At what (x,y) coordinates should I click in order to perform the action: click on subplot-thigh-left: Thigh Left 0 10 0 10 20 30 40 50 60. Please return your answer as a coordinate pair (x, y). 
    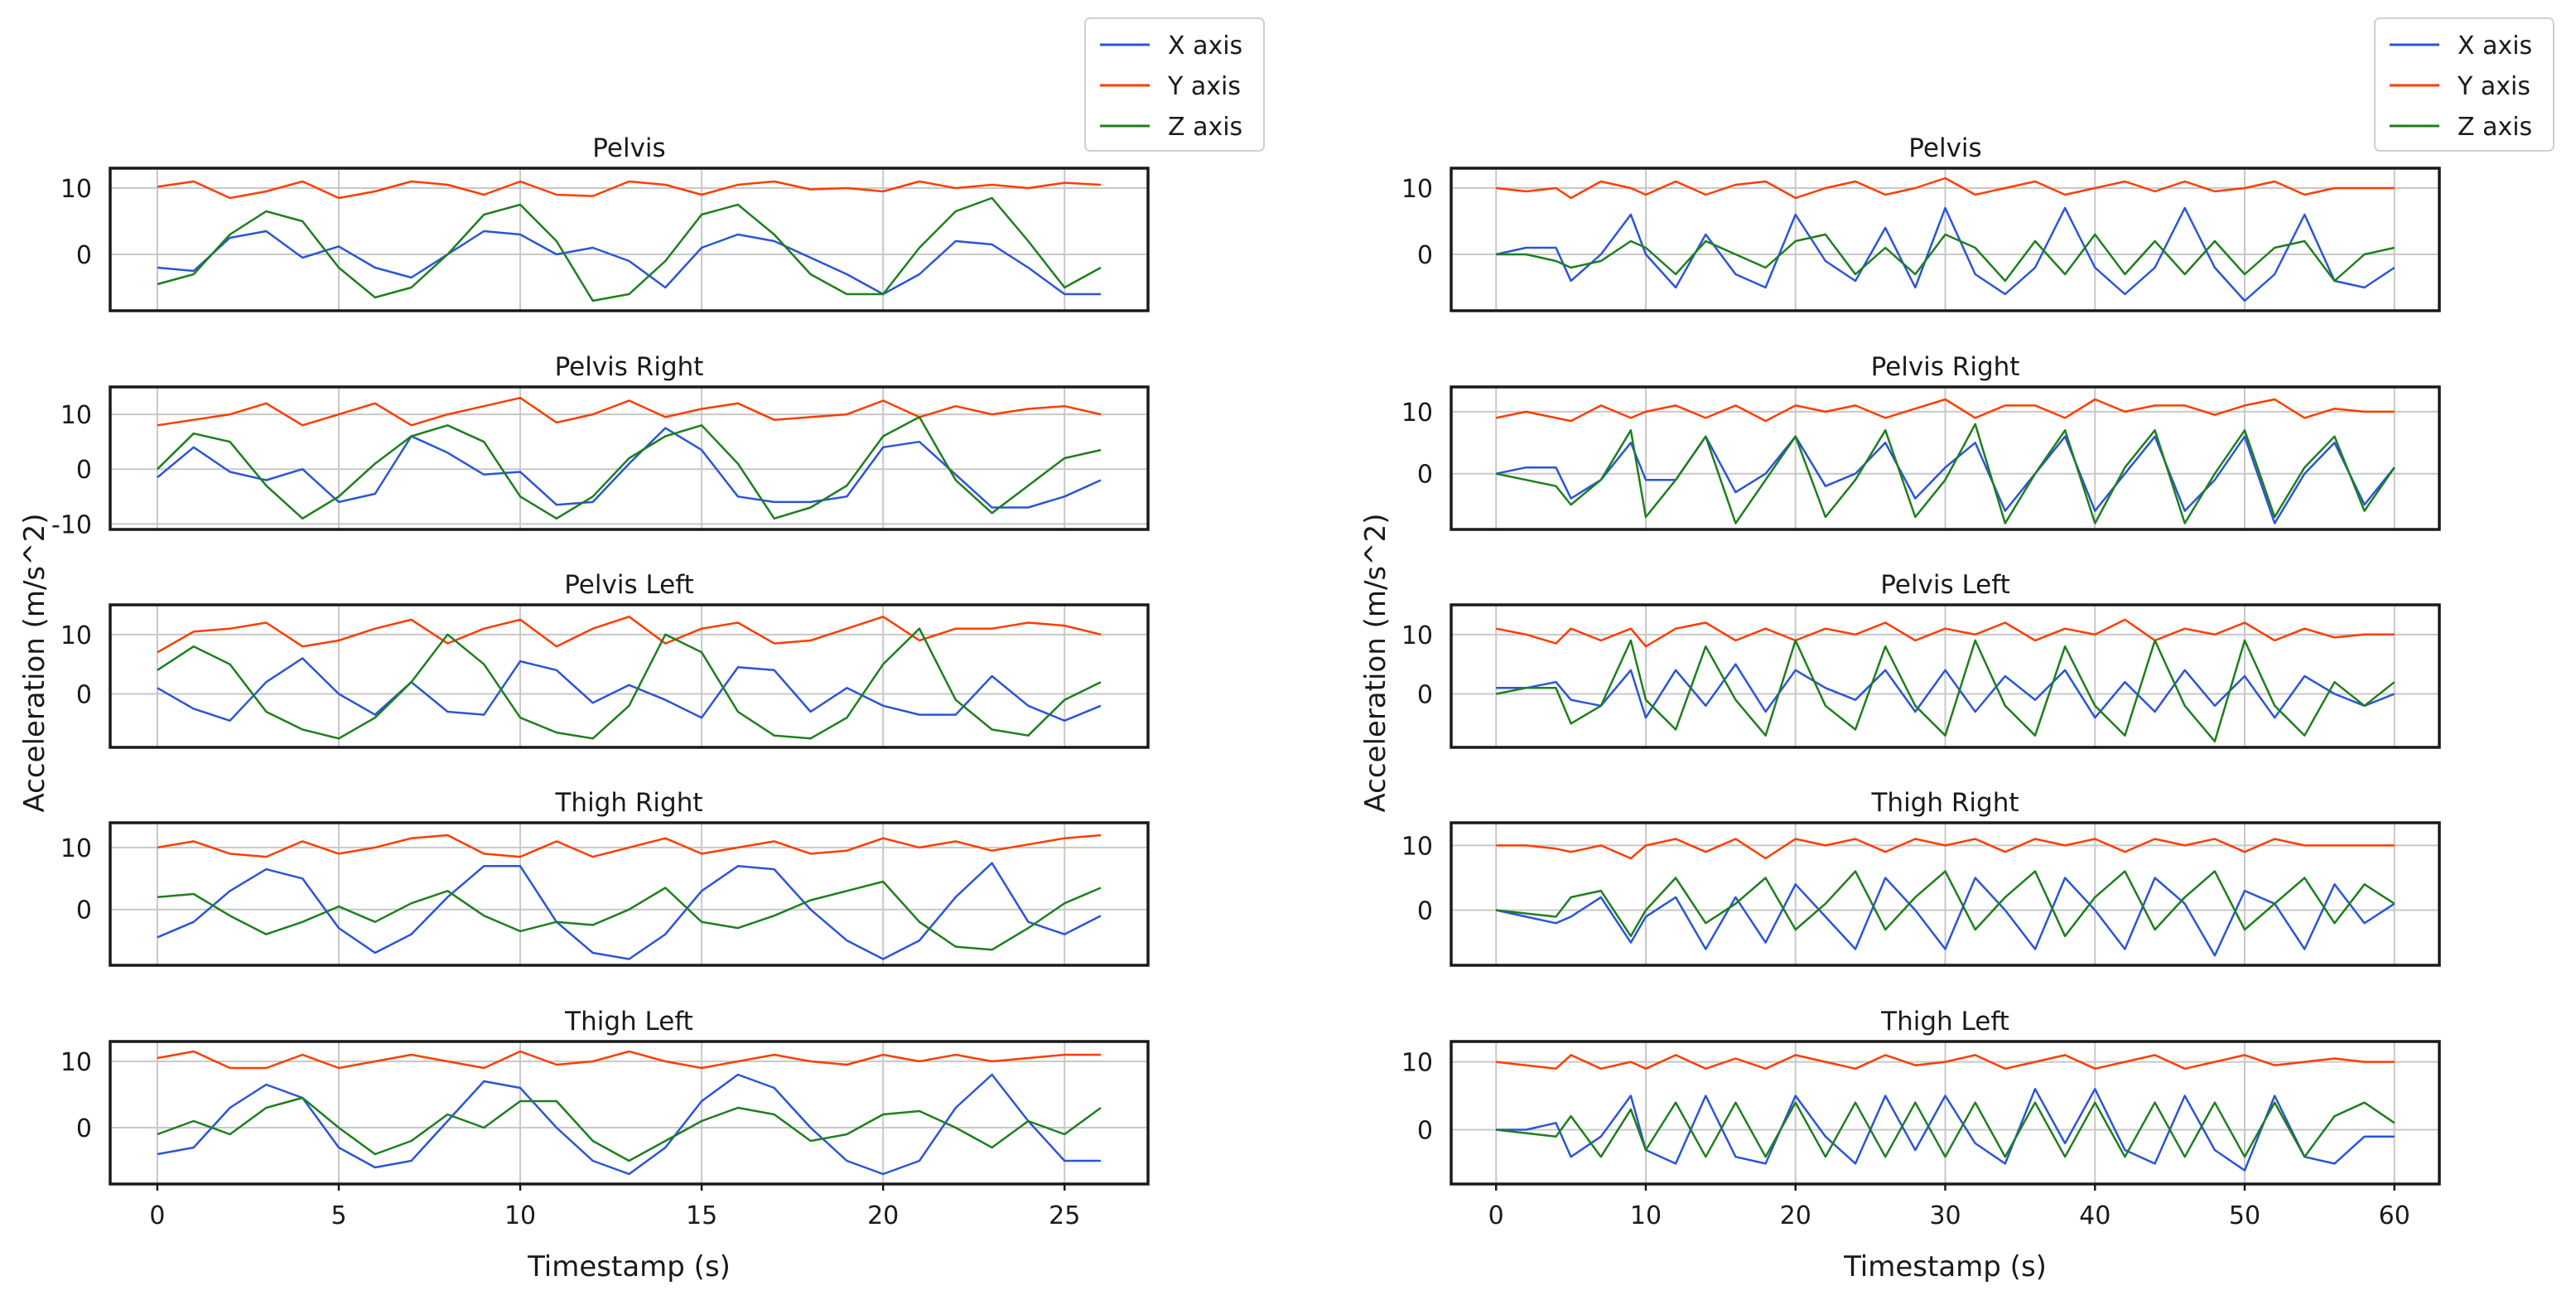
    Looking at the image, I should click on (1921, 1118).